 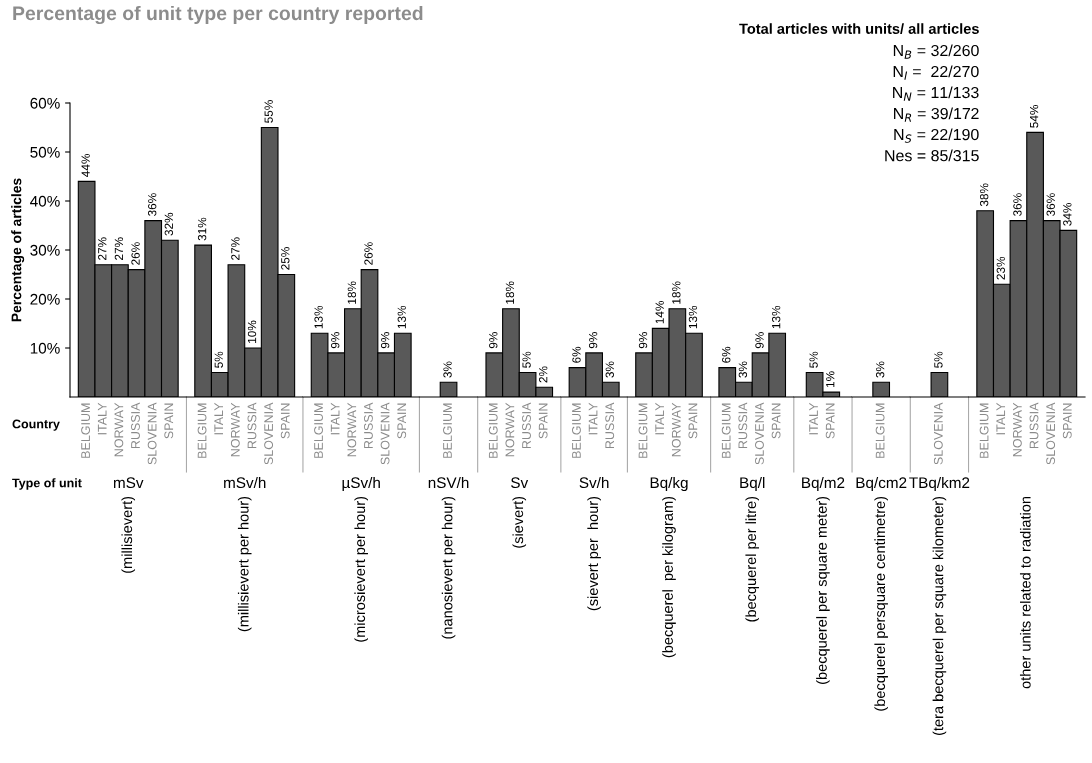 What do you see at coordinates (936, 93) in the screenshot?
I see `text: N$_{N}$ = 11/133` at bounding box center [936, 93].